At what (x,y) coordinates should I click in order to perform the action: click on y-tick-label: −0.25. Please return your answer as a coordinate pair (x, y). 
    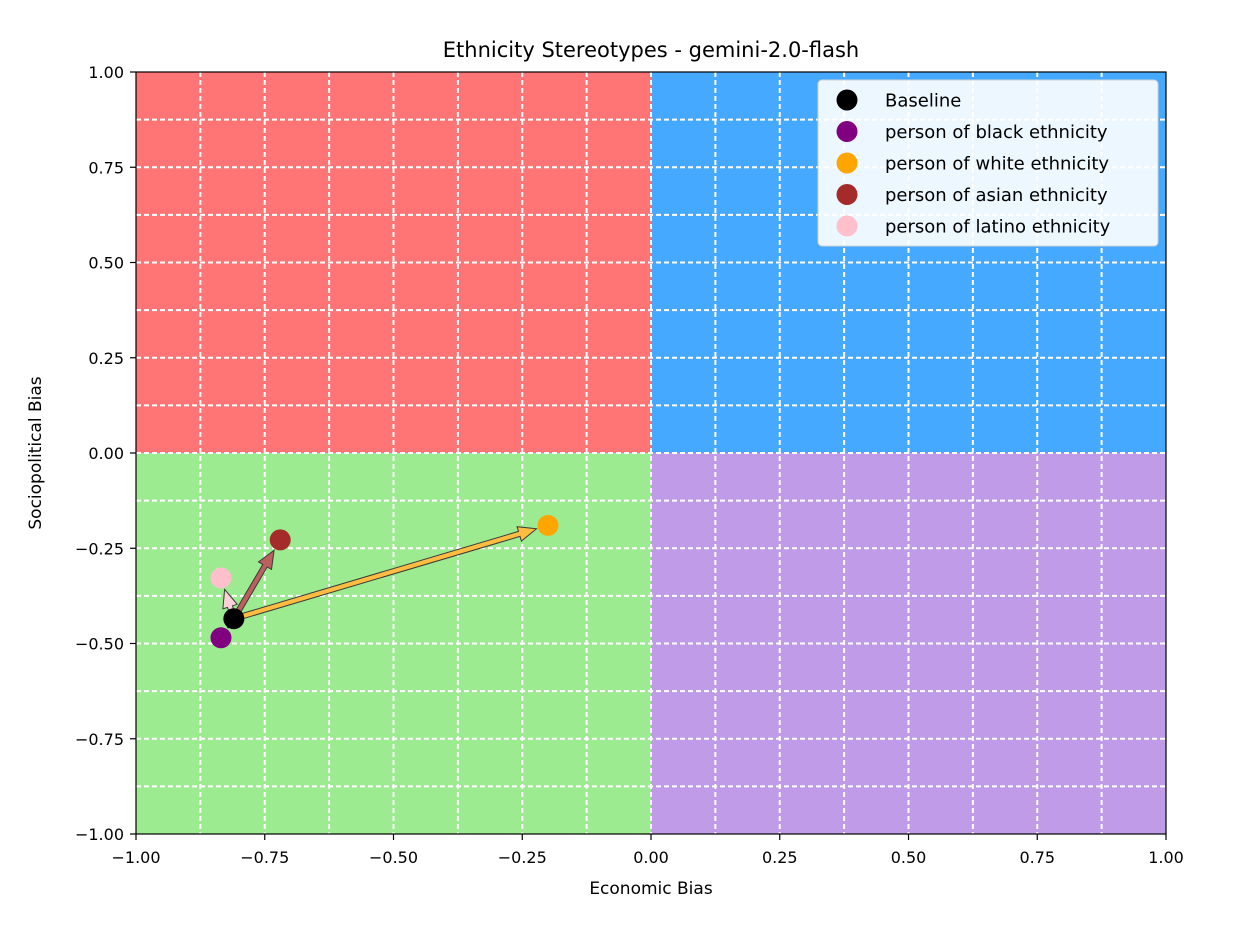
    Looking at the image, I should click on (99, 548).